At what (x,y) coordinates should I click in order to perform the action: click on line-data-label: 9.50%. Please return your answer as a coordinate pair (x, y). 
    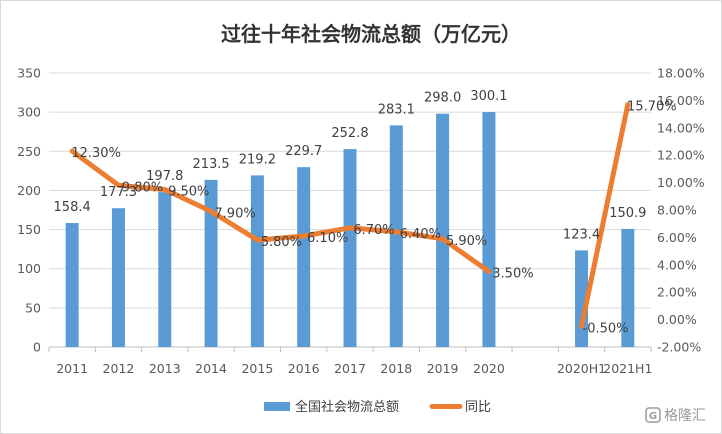
    Looking at the image, I should click on (188, 191).